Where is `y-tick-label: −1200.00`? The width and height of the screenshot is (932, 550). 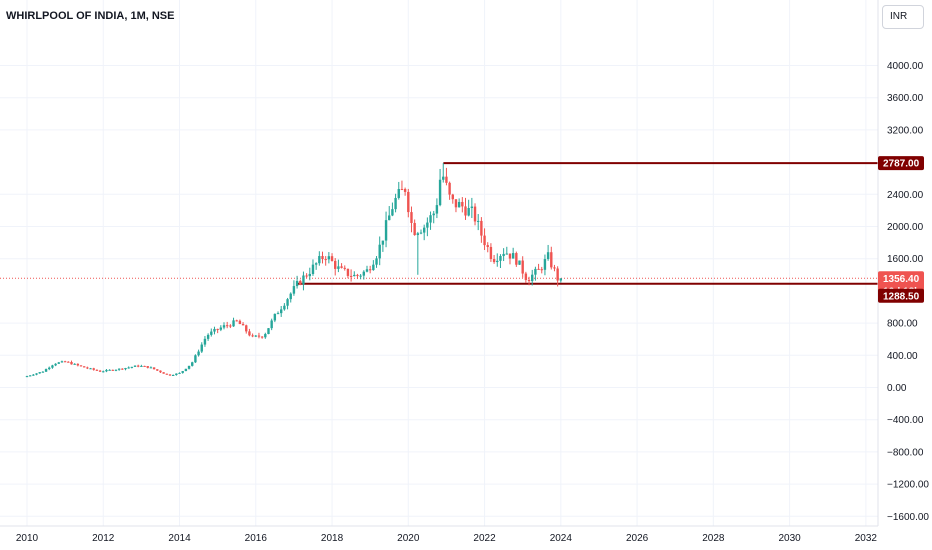 y-tick-label: −1200.00 is located at coordinates (908, 485).